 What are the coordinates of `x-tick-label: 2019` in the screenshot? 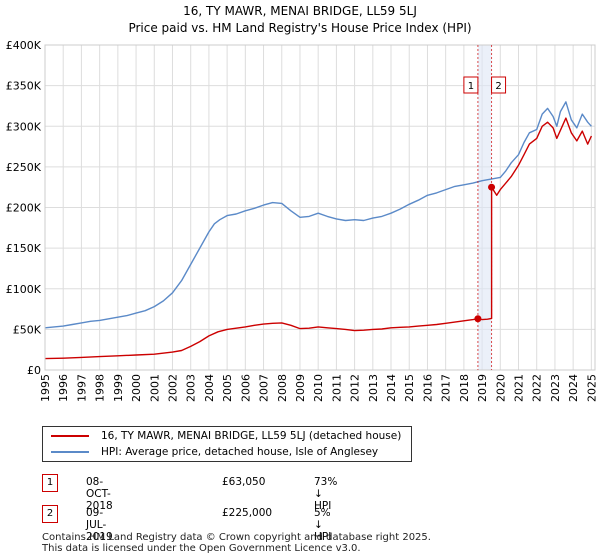 It's located at (482, 388).